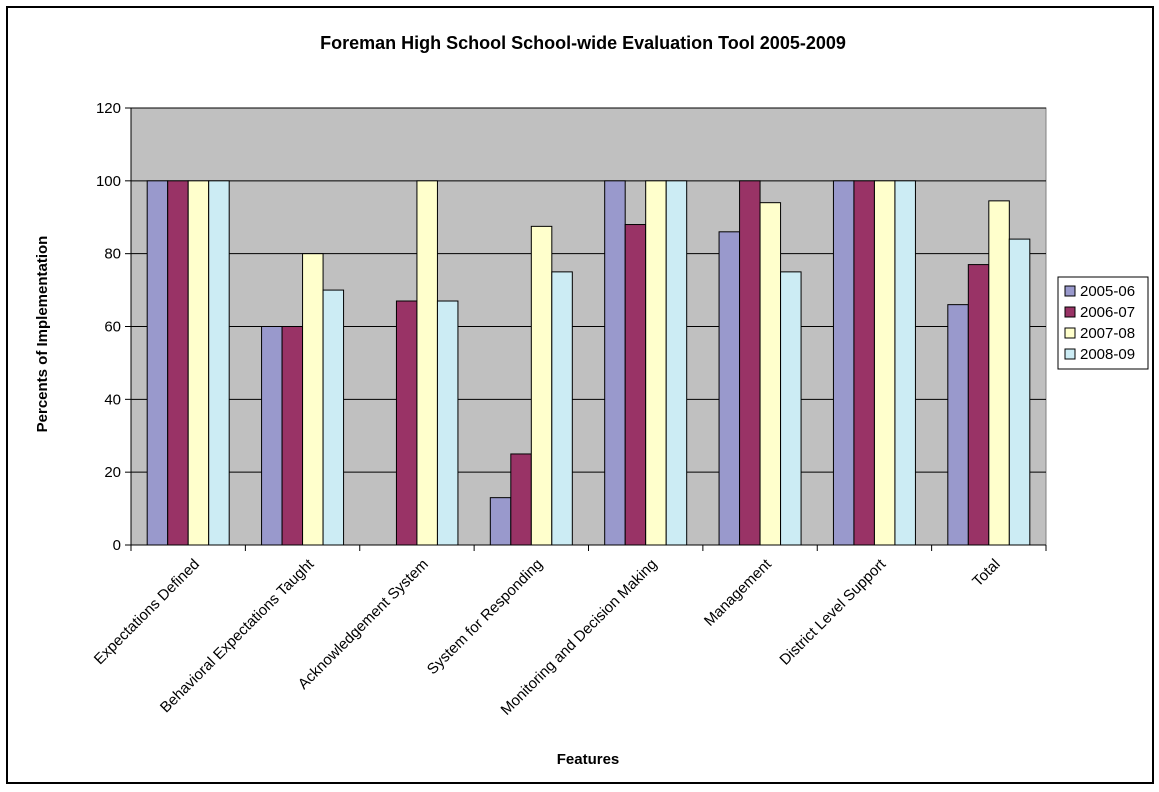 This screenshot has width=1159, height=792. I want to click on legend: 2005-06 2006-07 2007-08 2008-09, so click(1103, 323).